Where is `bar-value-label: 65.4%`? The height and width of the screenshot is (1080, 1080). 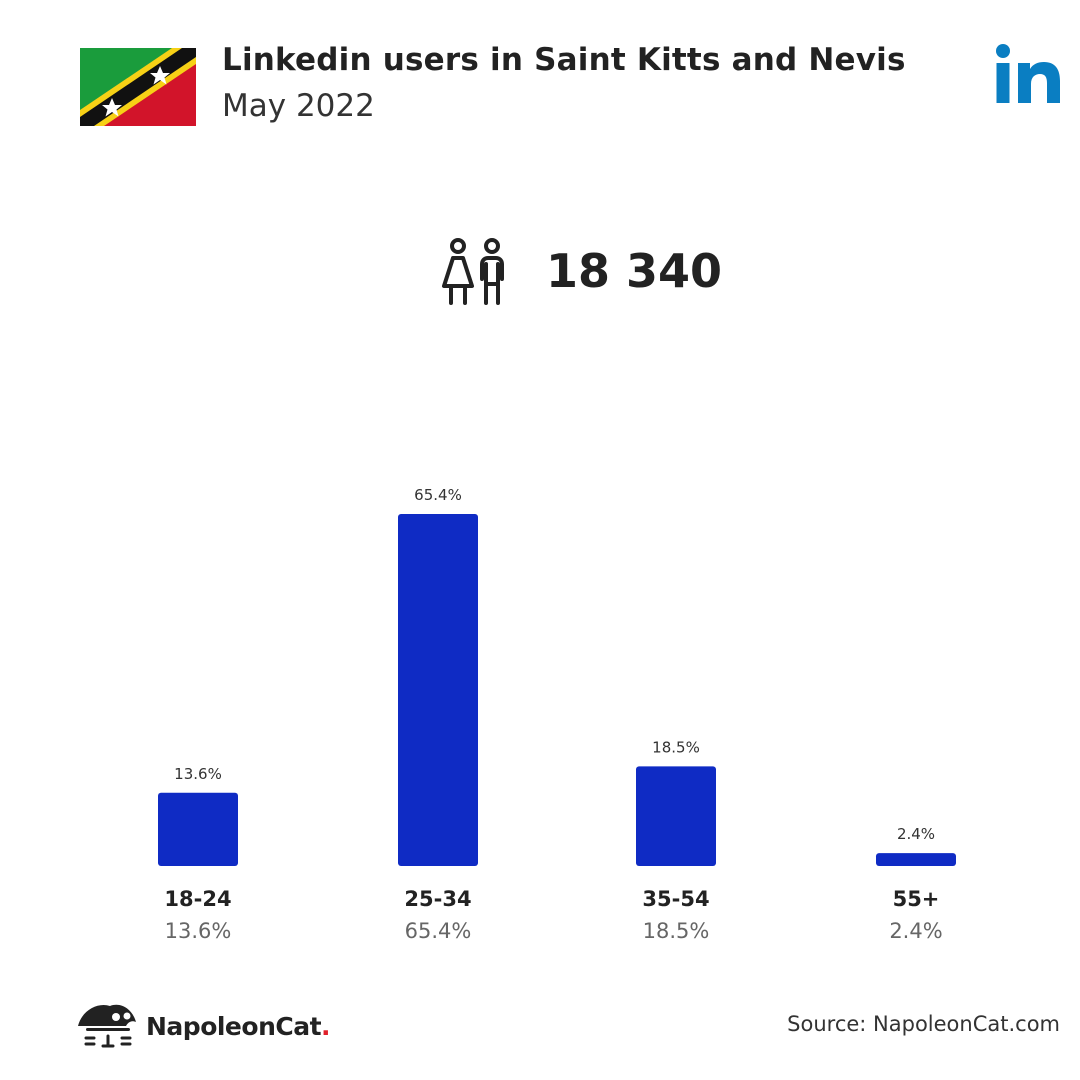
bar-value-label: 65.4% is located at coordinates (438, 495).